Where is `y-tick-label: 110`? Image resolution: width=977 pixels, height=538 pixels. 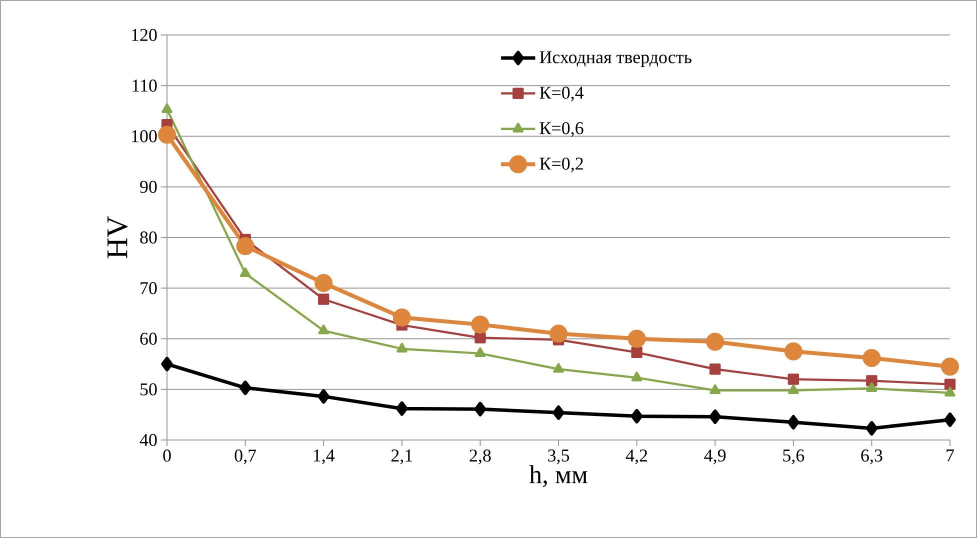
y-tick-label: 110 is located at coordinates (144, 86).